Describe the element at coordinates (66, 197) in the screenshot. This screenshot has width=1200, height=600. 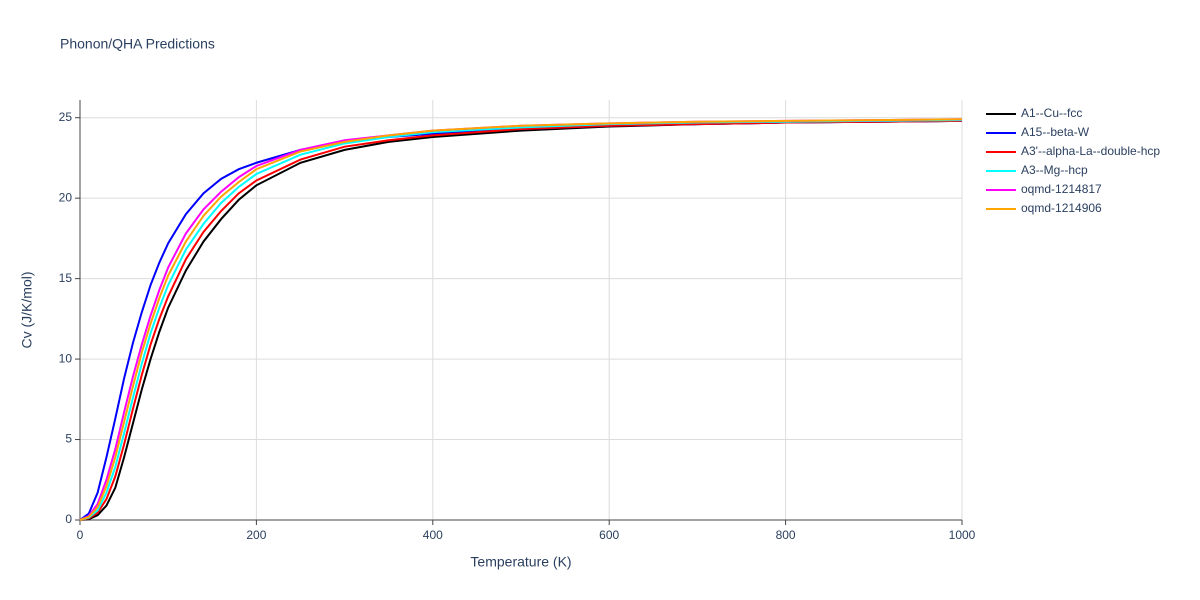
I see `y-tick-label: 20` at that location.